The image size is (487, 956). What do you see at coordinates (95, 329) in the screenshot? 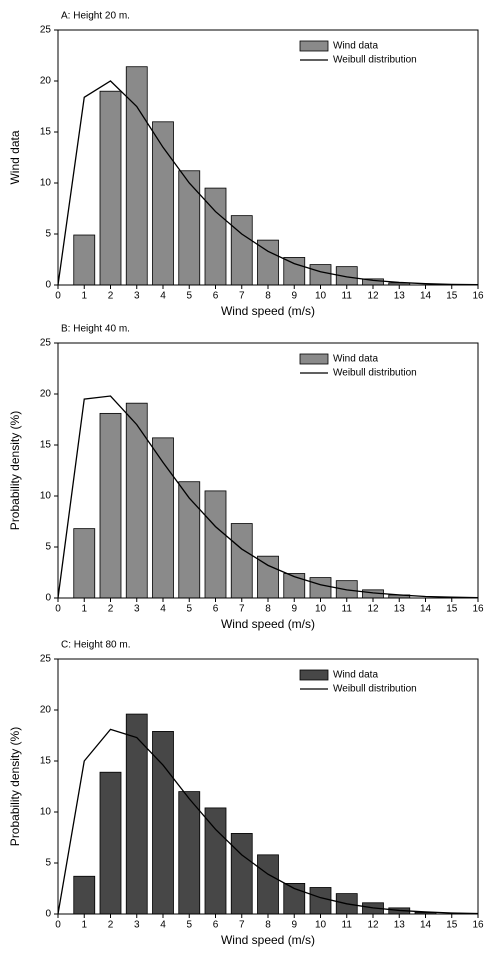
I see `chart-title: B: Height 40 m.` at bounding box center [95, 329].